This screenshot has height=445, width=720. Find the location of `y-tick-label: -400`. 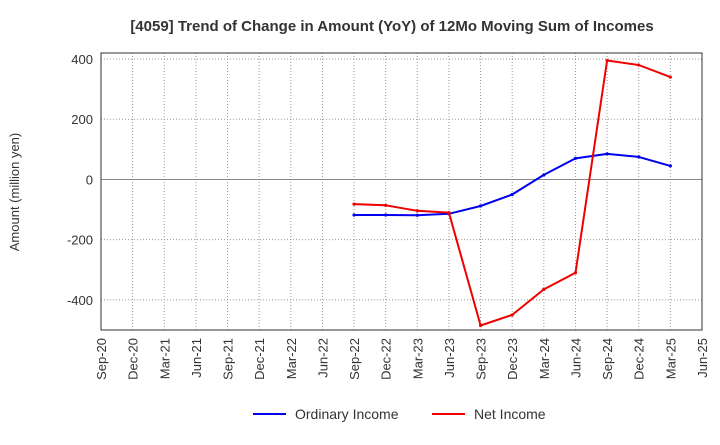

y-tick-label: -400 is located at coordinates (80, 300).